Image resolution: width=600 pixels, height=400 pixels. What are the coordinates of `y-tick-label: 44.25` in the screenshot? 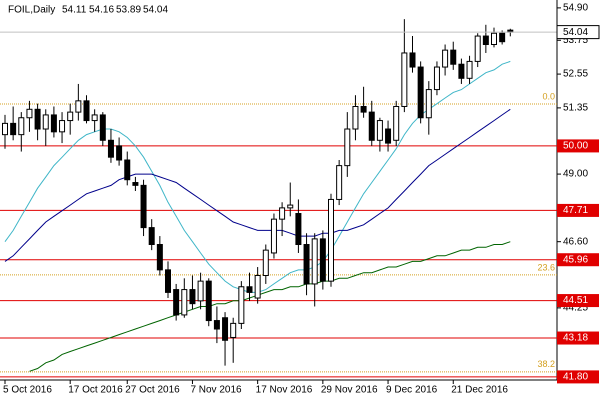 It's located at (575, 308).